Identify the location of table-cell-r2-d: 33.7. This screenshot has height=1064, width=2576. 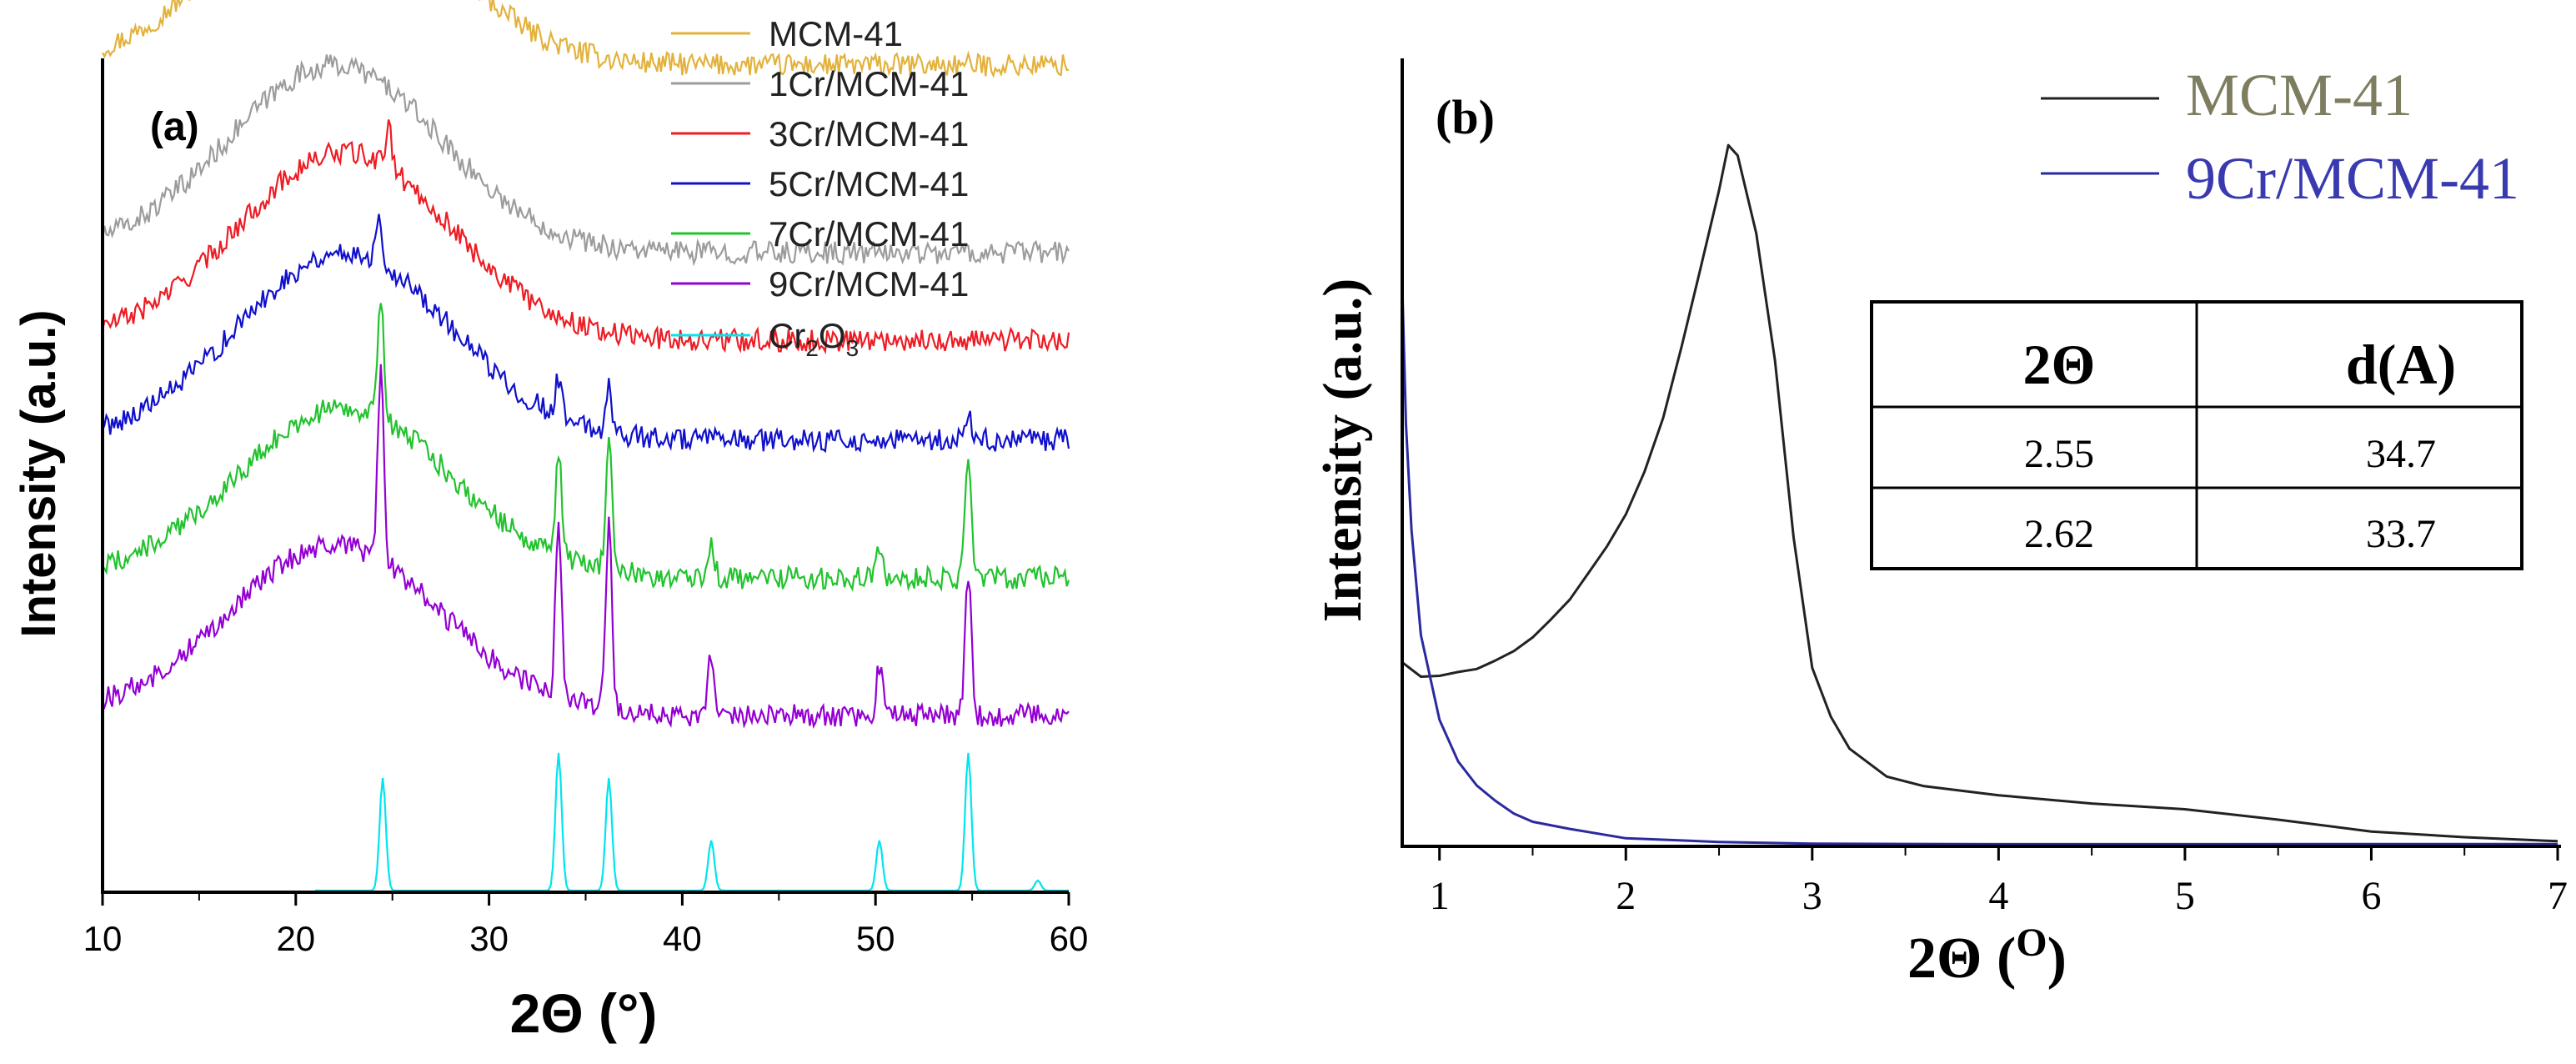
(2401, 534).